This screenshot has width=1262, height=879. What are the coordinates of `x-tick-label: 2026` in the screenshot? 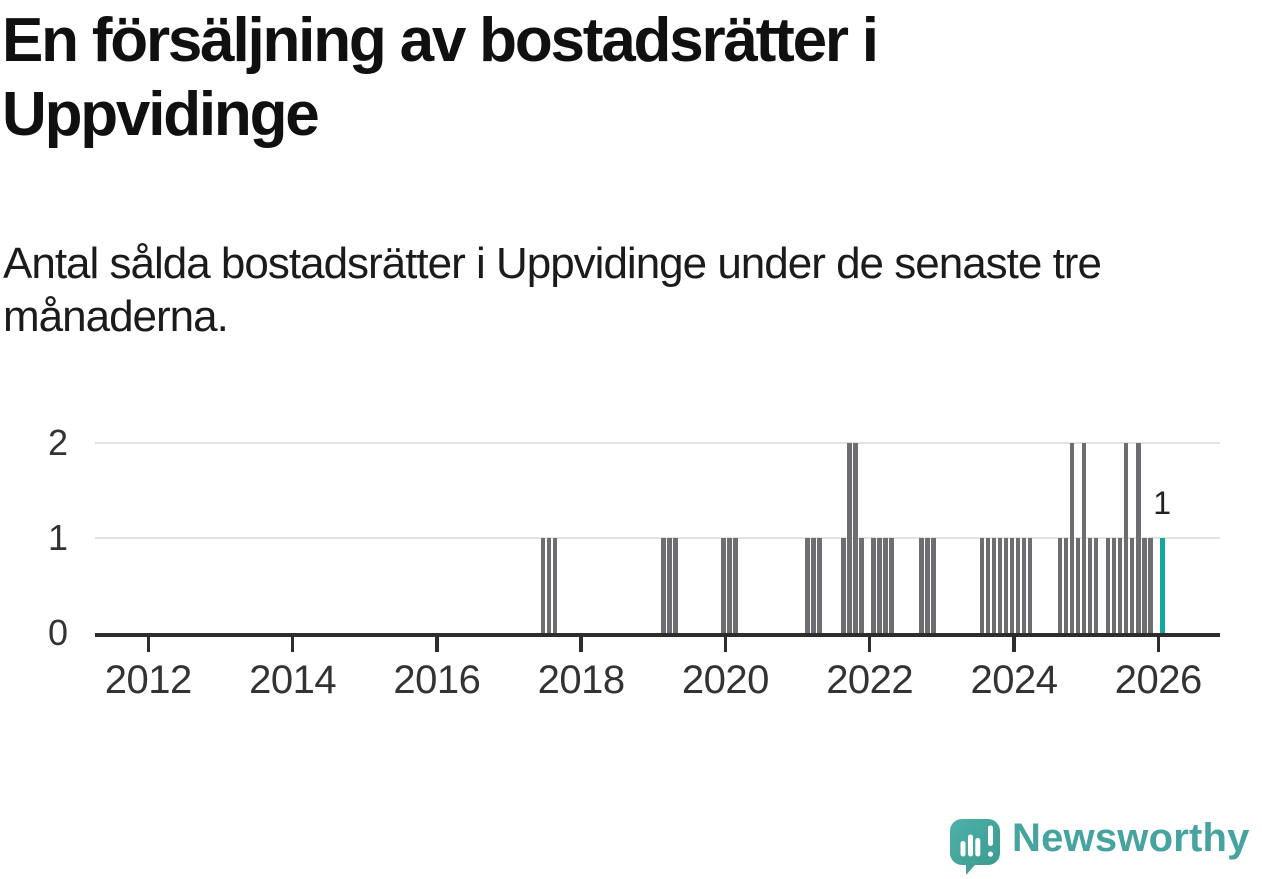 It's located at (1158, 680).